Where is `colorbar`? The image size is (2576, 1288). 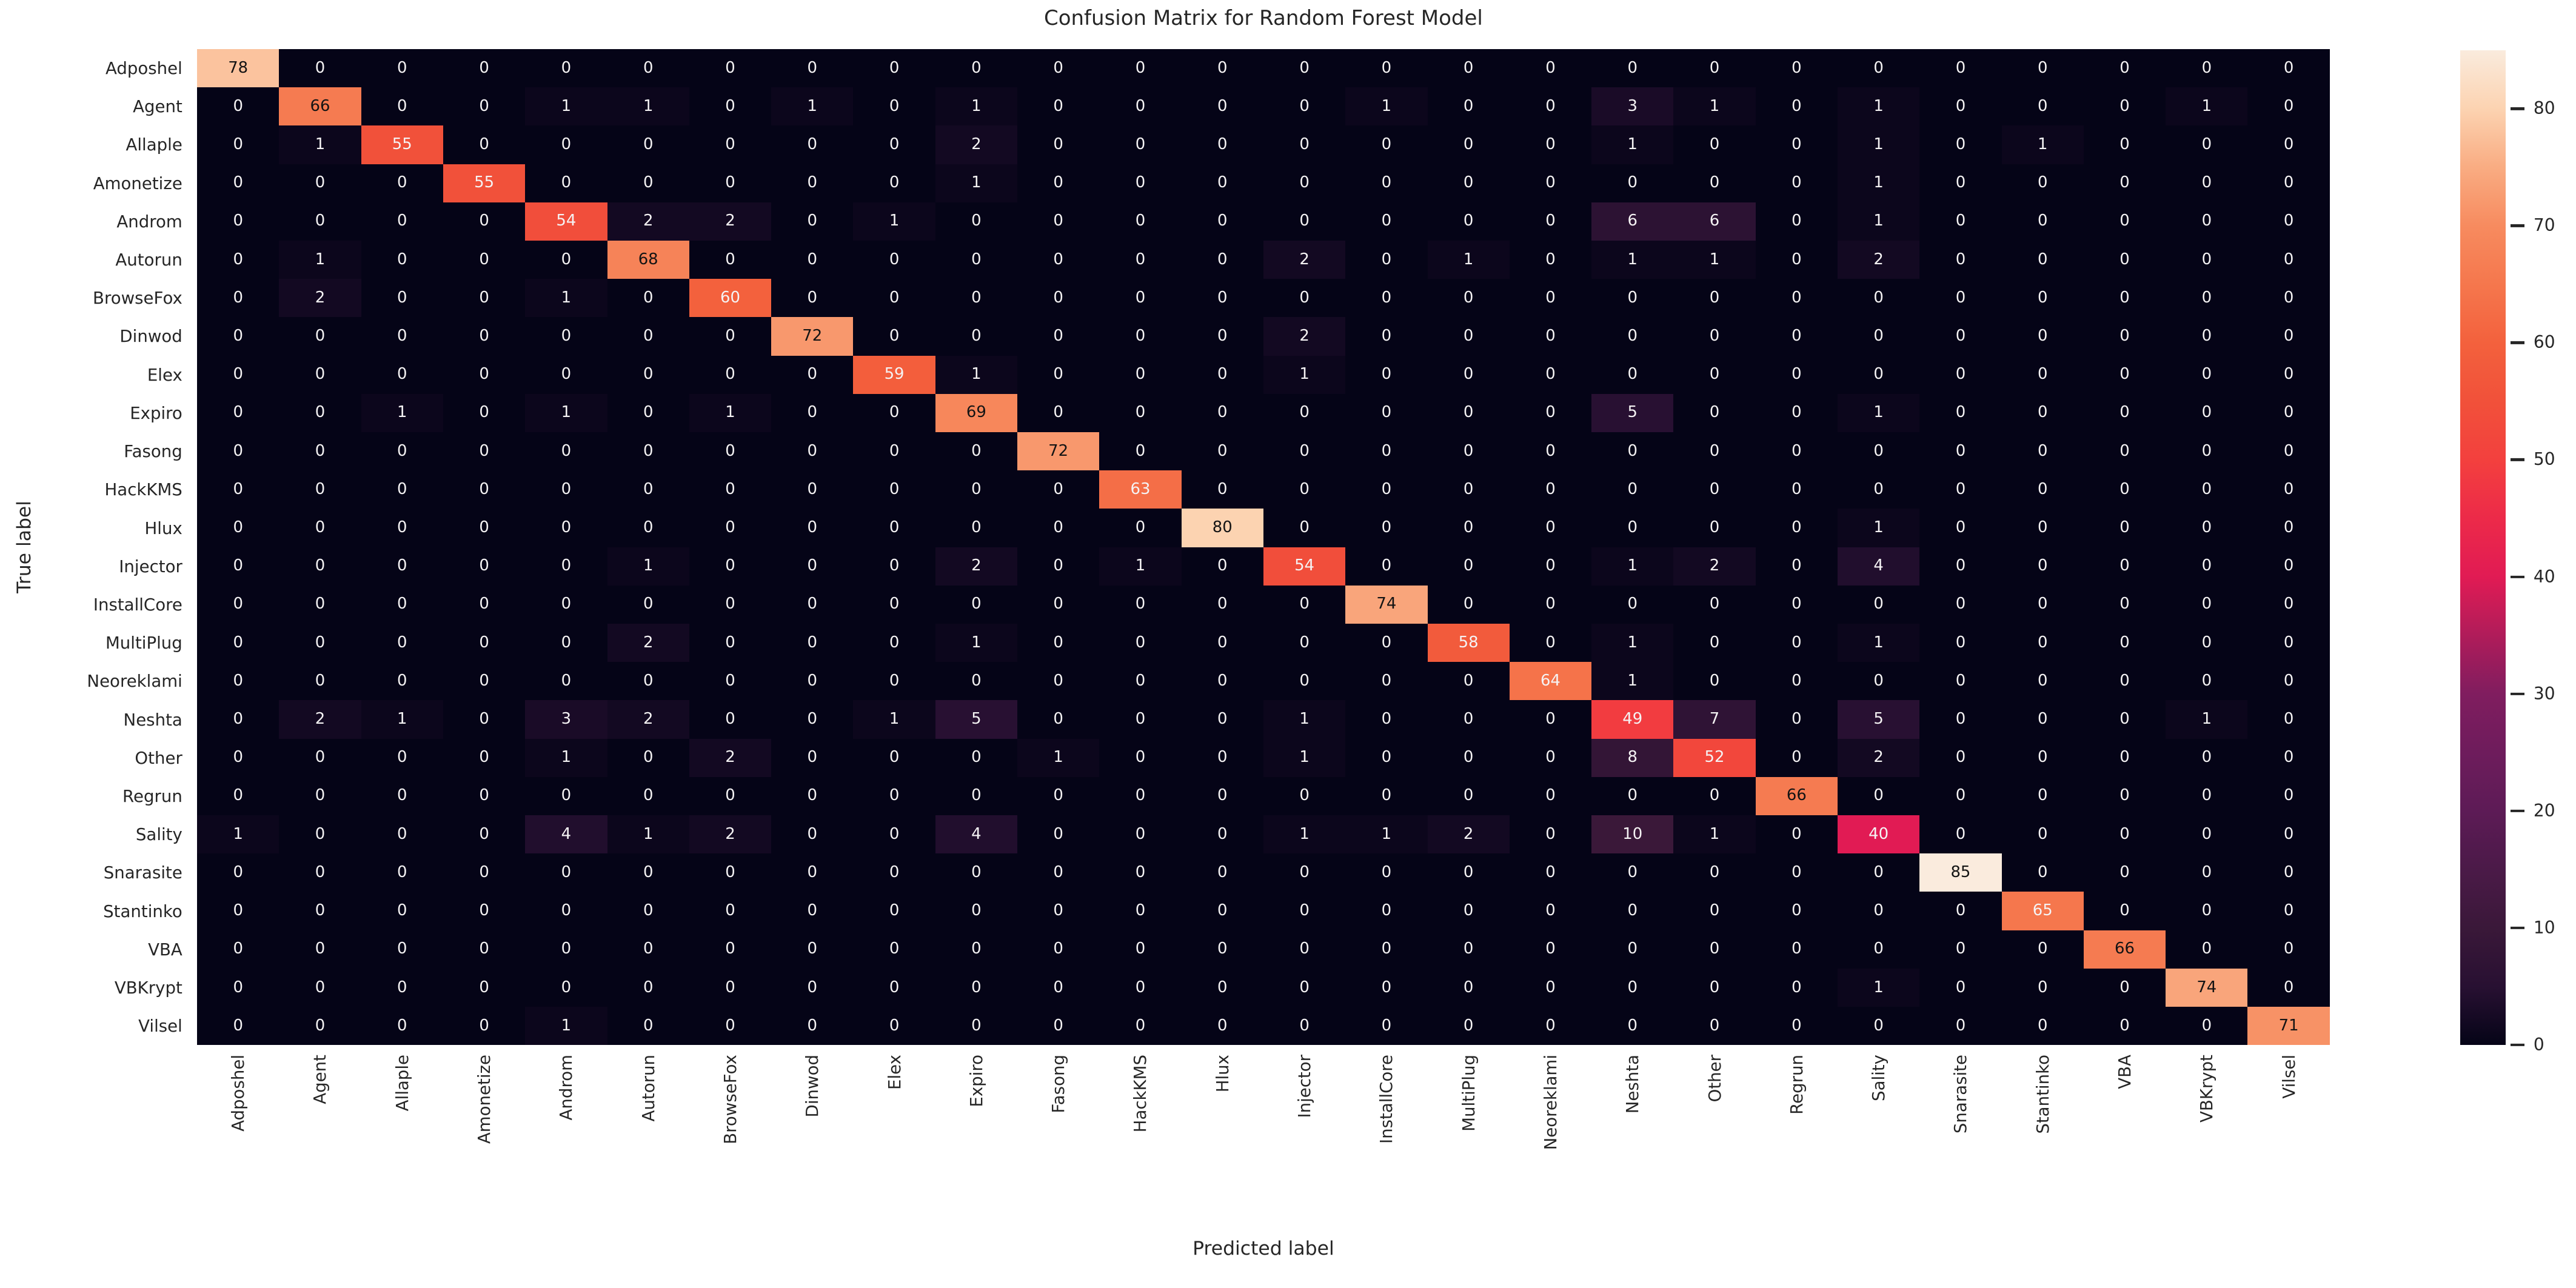 colorbar is located at coordinates (2483, 547).